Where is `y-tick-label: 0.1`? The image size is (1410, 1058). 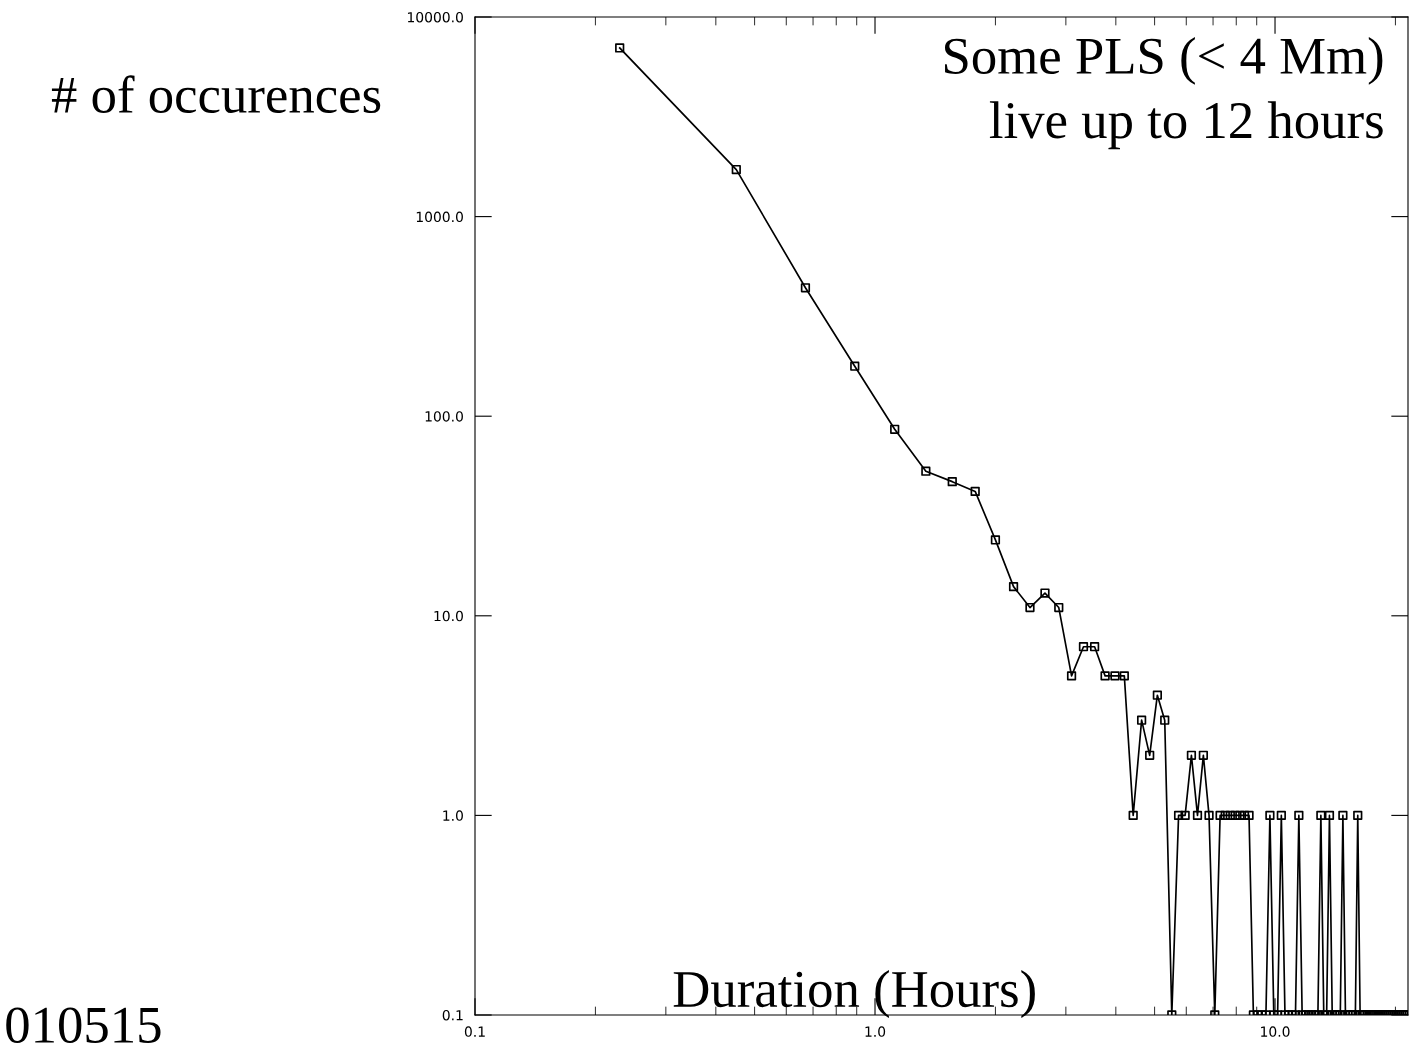
y-tick-label: 0.1 is located at coordinates (452, 1015).